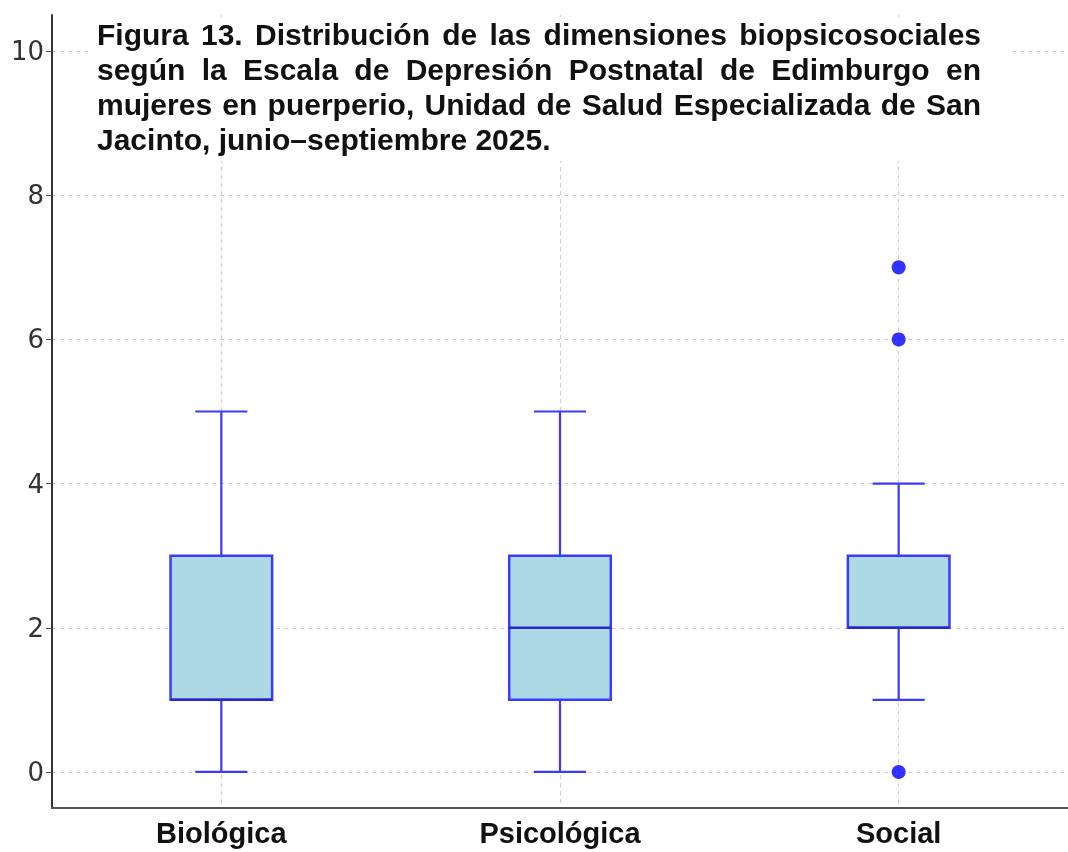  I want to click on y-tick-label: 4, so click(35, 483).